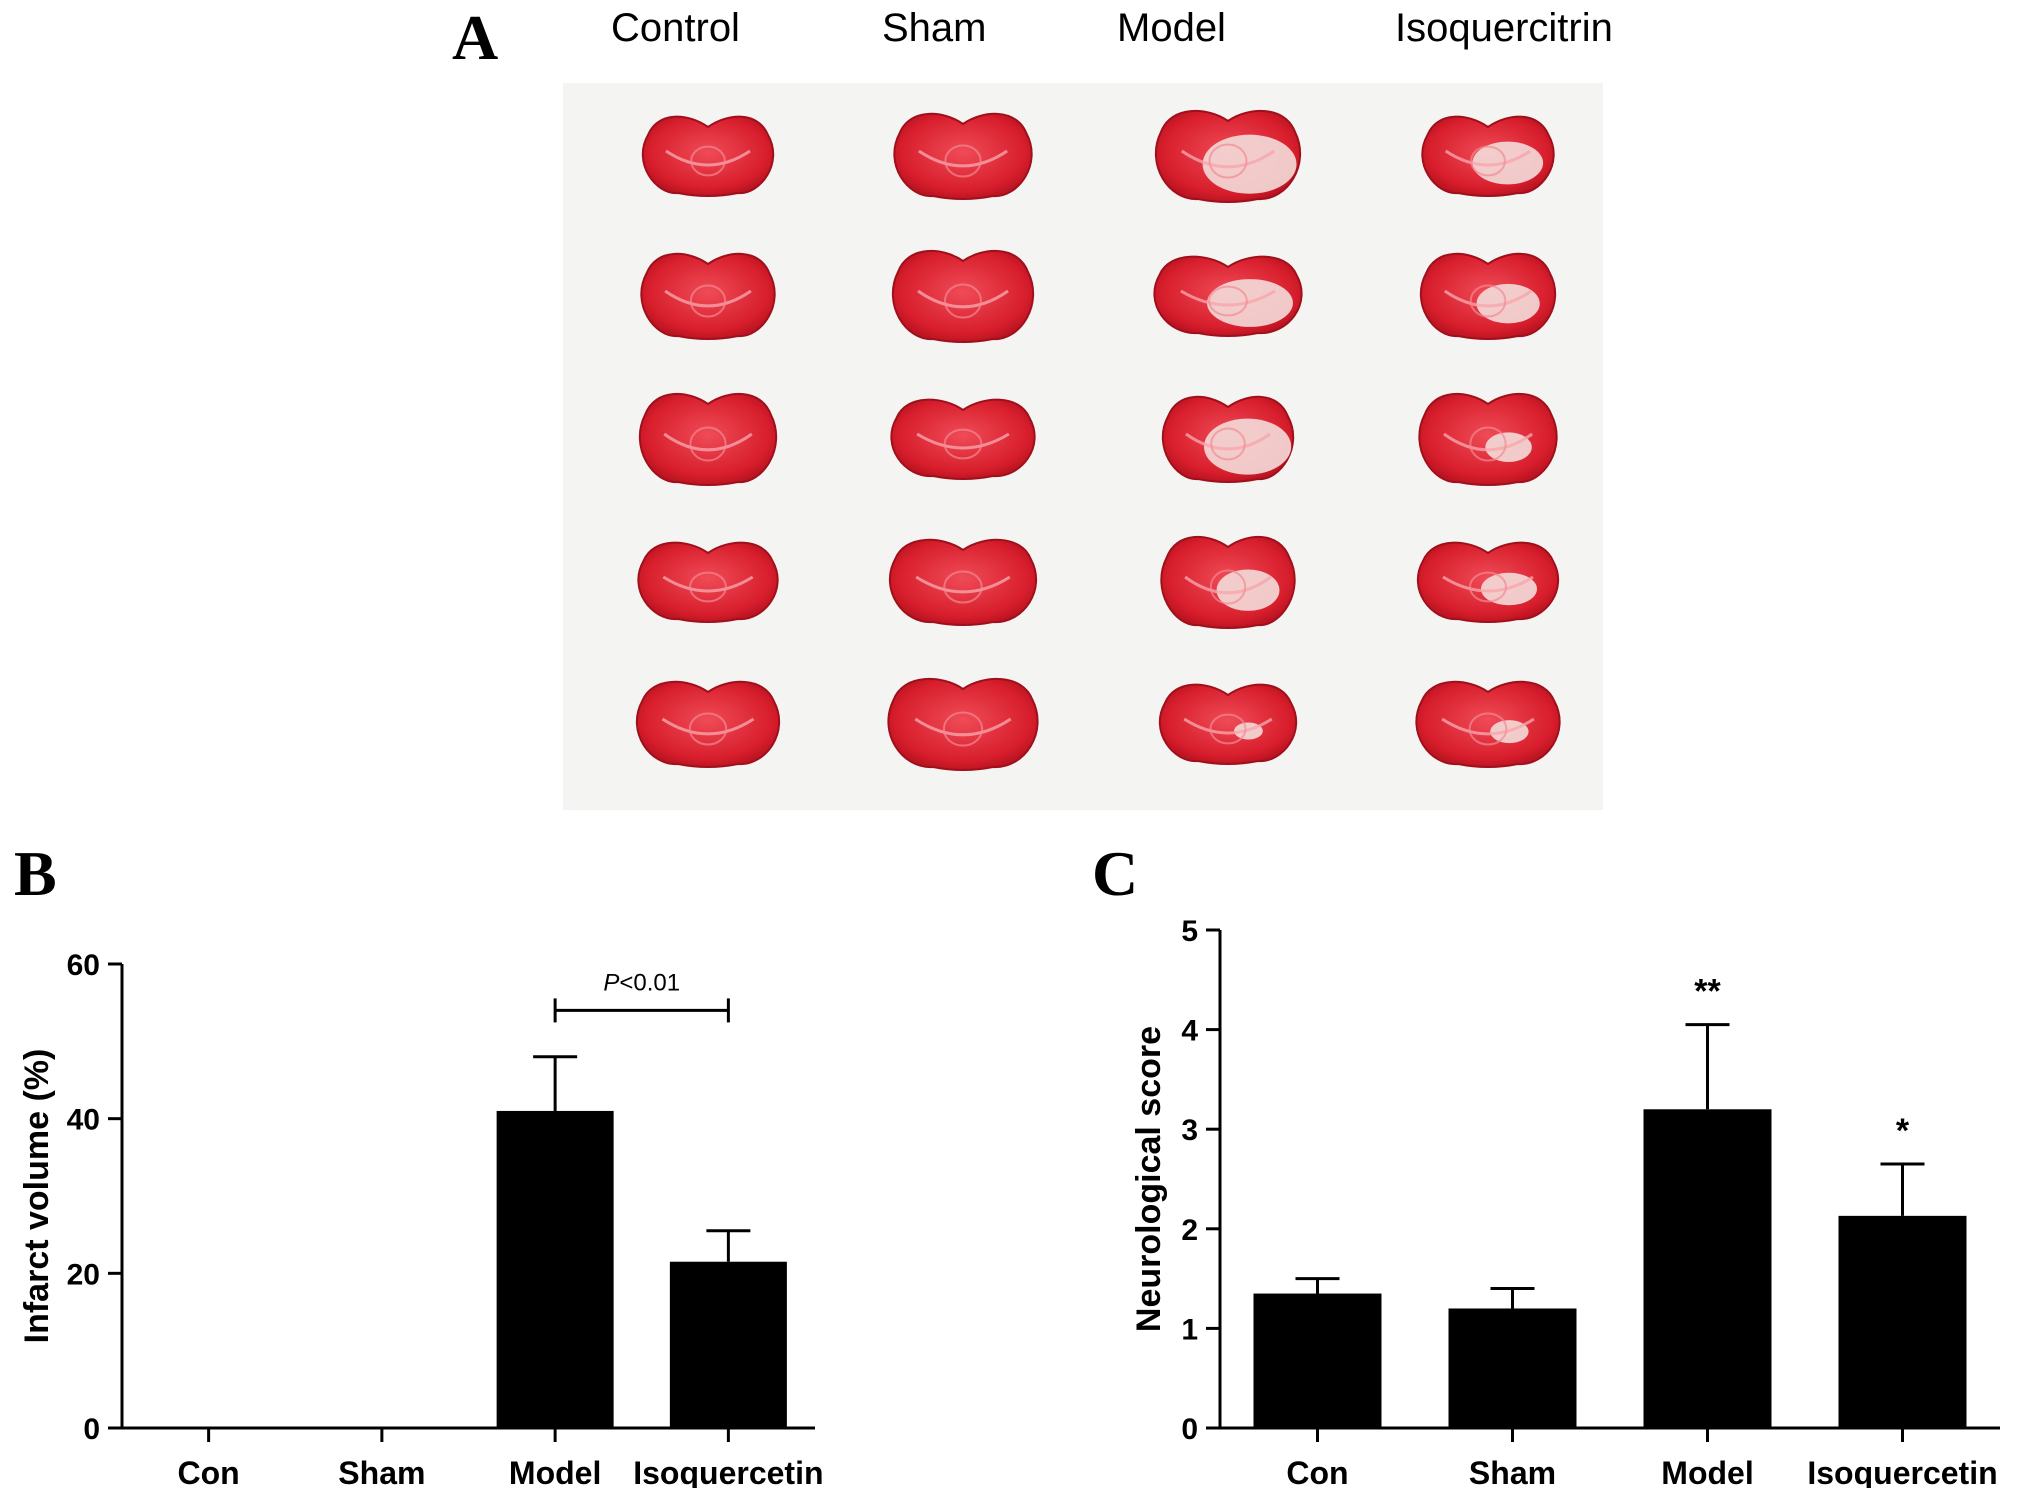 This screenshot has width=2031, height=1488. Describe the element at coordinates (1189, 931) in the screenshot. I see `y-tick-label: 5` at that location.